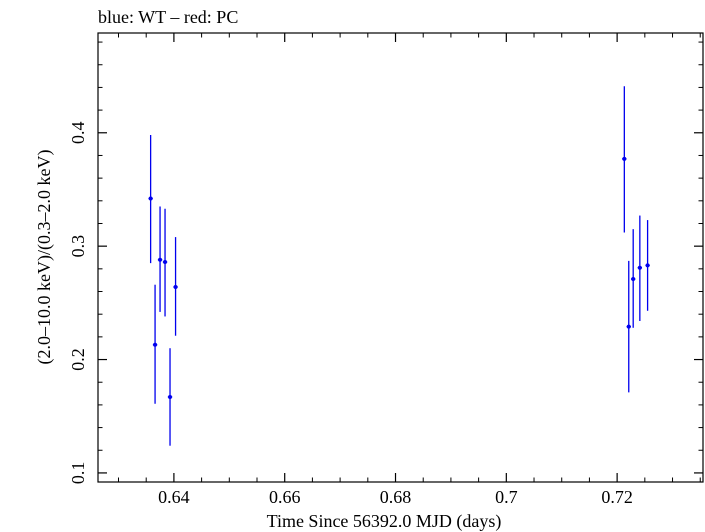 This screenshot has width=705, height=532. I want to click on x-tick-label: 0.7, so click(506, 497).